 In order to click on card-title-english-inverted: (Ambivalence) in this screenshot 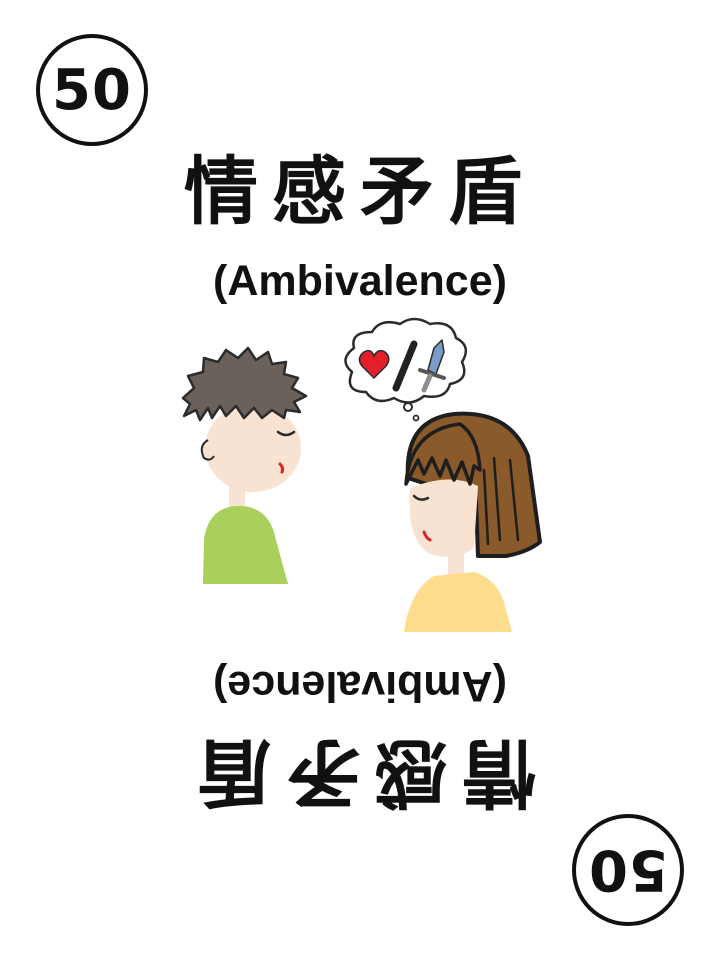, I will do `click(360, 686)`.